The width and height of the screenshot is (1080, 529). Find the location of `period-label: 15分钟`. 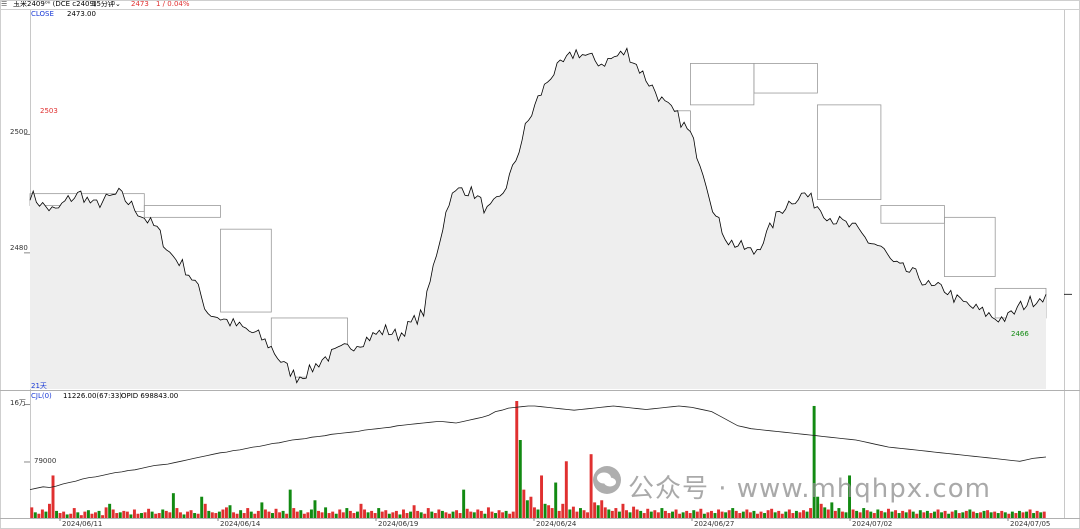

period-label: 15分钟 is located at coordinates (103, 4).